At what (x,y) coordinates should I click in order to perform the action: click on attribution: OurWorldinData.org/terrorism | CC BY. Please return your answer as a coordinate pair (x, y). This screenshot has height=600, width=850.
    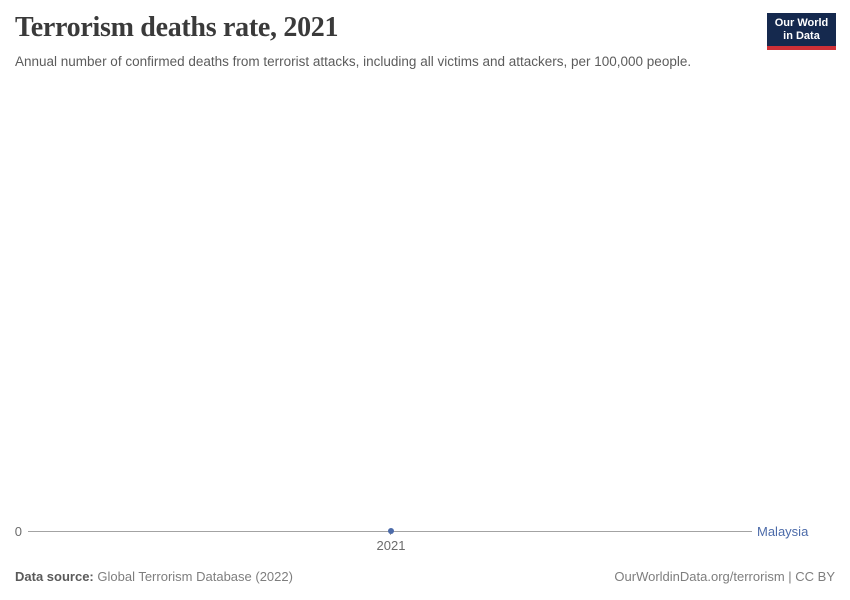
    Looking at the image, I should click on (724, 576).